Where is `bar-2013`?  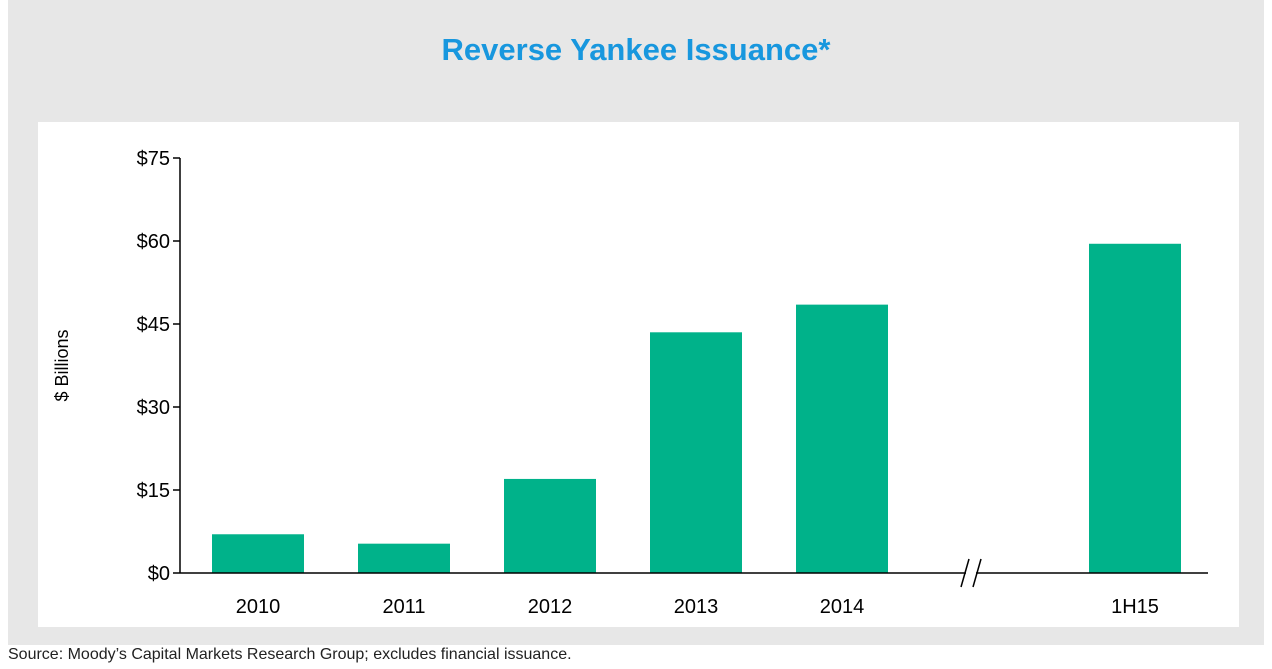 bar-2013 is located at coordinates (696, 452).